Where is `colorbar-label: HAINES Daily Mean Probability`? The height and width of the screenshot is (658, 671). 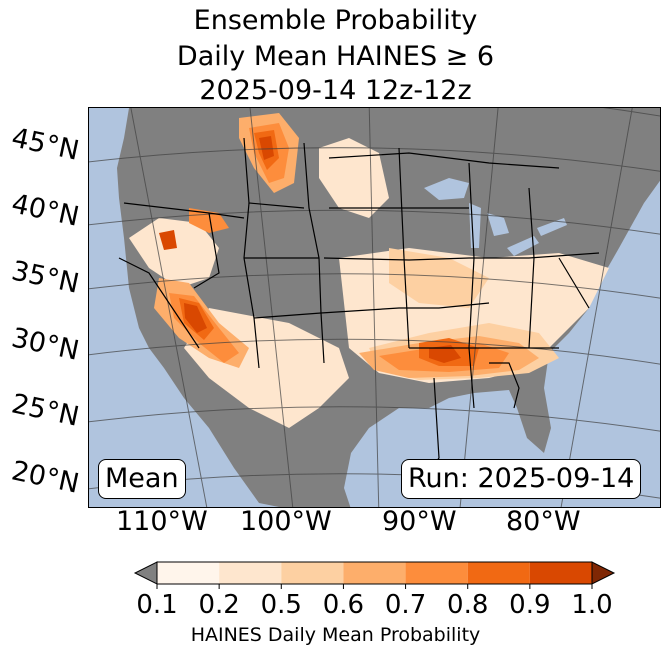 colorbar-label: HAINES Daily Mean Probability is located at coordinates (335, 635).